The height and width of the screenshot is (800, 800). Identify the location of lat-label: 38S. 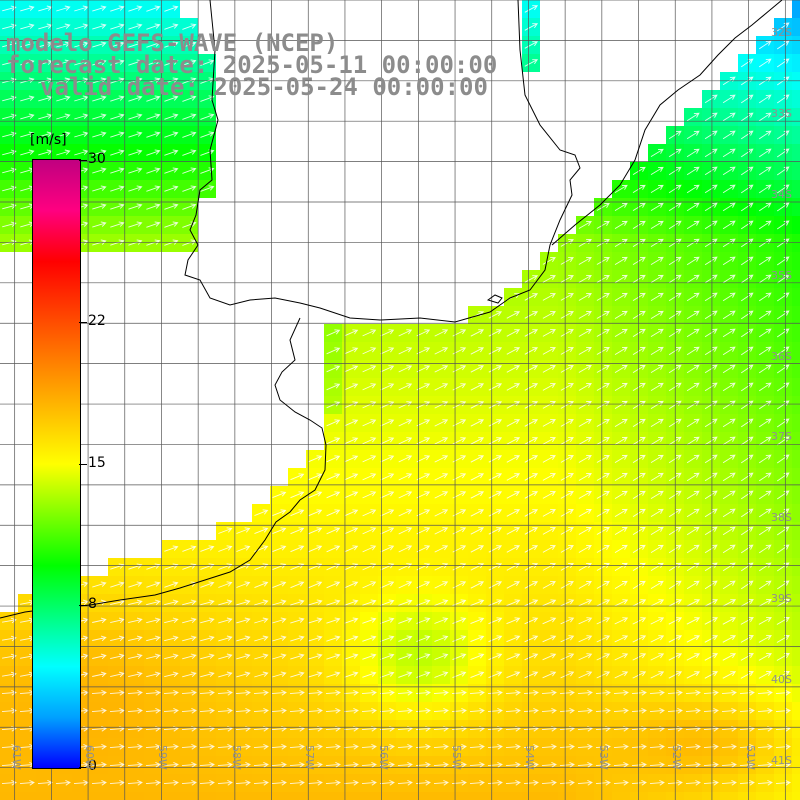
(781, 518).